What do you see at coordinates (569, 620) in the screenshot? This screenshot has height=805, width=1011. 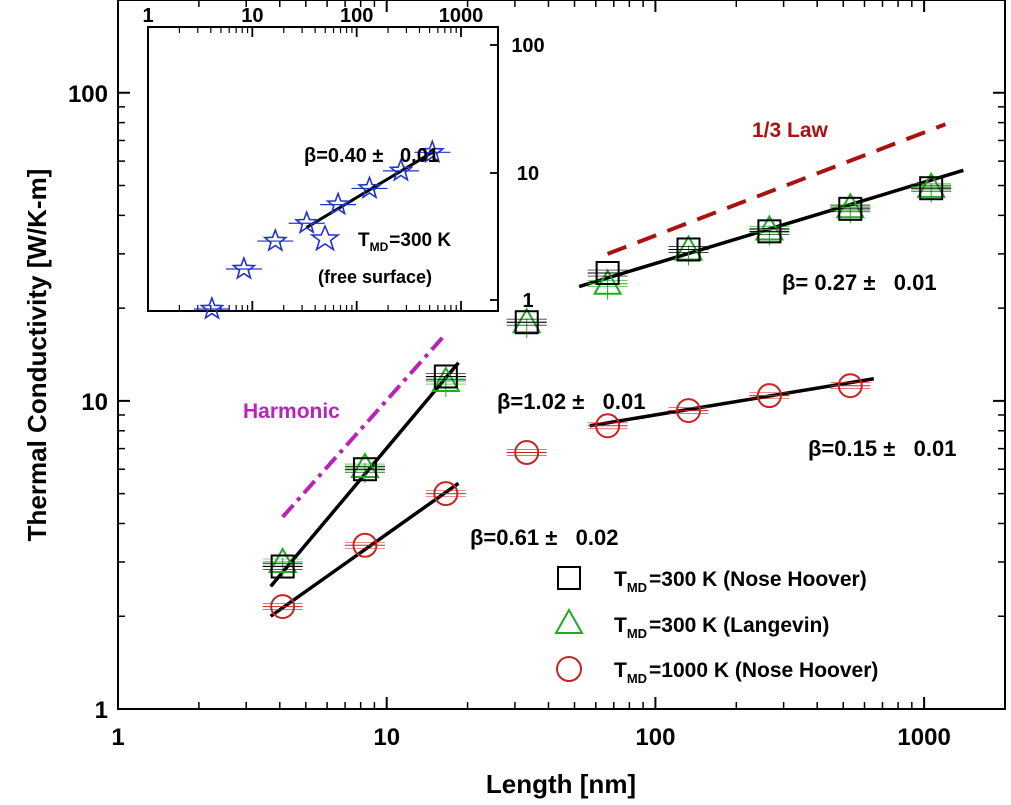 I see `legend-marker-triangle` at bounding box center [569, 620].